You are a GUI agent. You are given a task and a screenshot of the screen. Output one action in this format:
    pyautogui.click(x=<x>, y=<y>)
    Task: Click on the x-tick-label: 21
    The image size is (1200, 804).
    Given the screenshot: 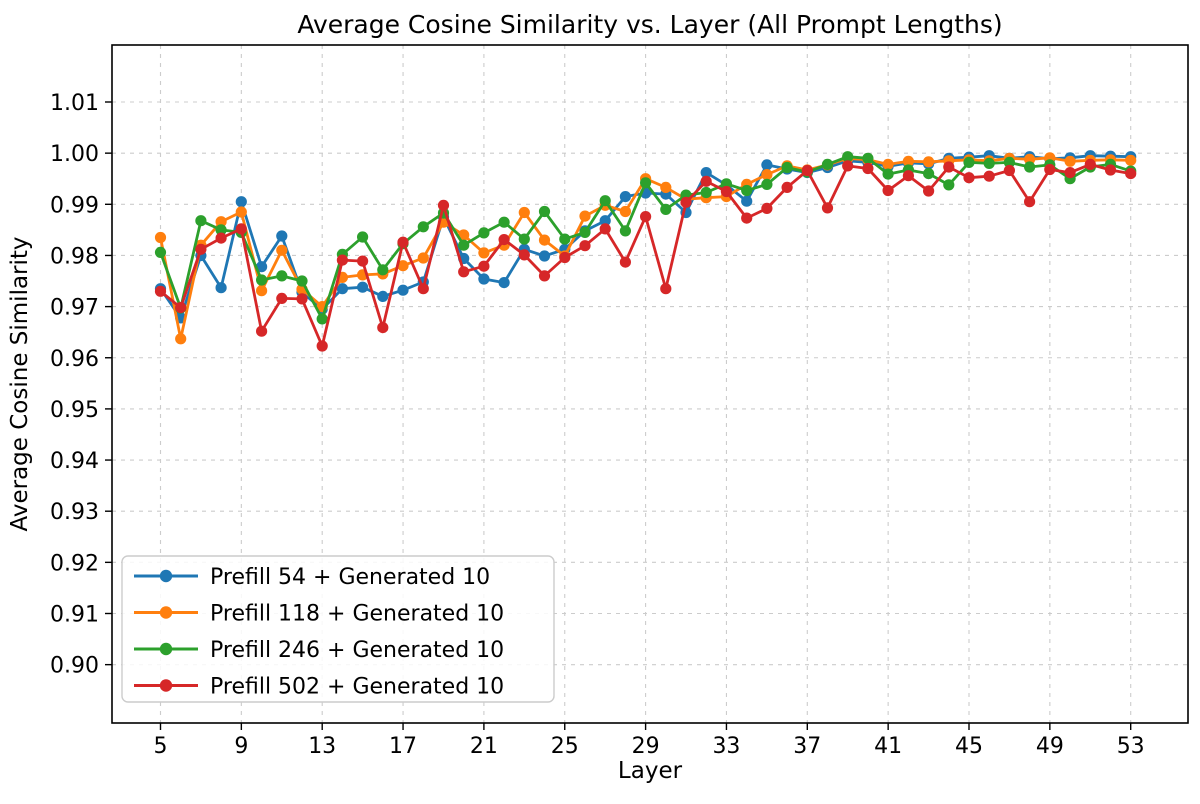 What is the action you would take?
    pyautogui.click(x=484, y=746)
    